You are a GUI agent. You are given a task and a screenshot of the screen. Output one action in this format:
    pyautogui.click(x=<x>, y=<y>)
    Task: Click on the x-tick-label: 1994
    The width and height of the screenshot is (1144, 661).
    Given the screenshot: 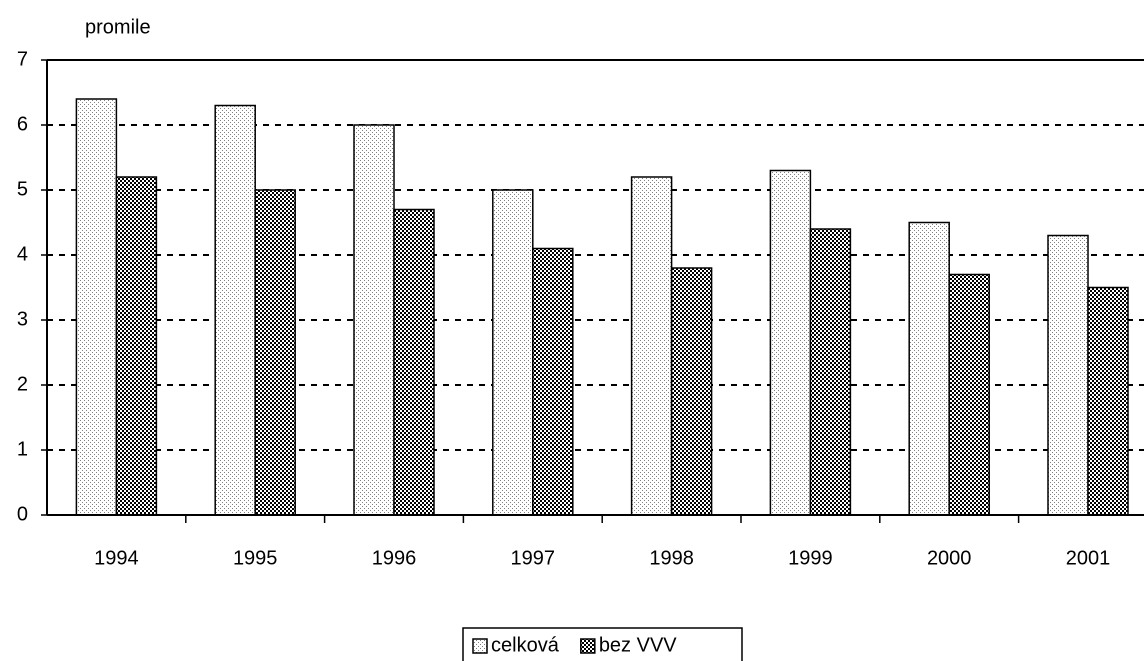 What is the action you would take?
    pyautogui.click(x=116, y=558)
    